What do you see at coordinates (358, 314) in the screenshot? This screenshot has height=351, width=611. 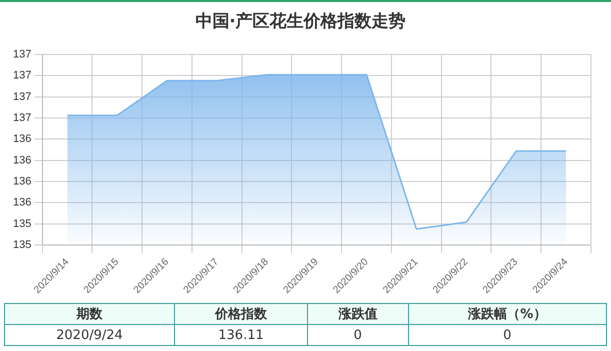 I see `text: 涨跌值` at bounding box center [358, 314].